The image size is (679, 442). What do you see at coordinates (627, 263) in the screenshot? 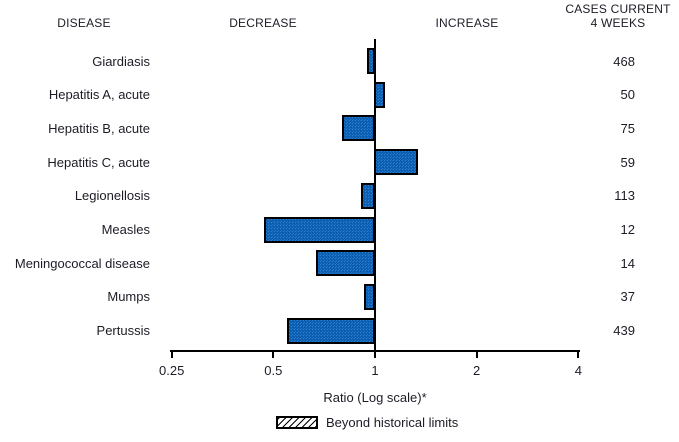
I see `cases-value: 14` at bounding box center [627, 263].